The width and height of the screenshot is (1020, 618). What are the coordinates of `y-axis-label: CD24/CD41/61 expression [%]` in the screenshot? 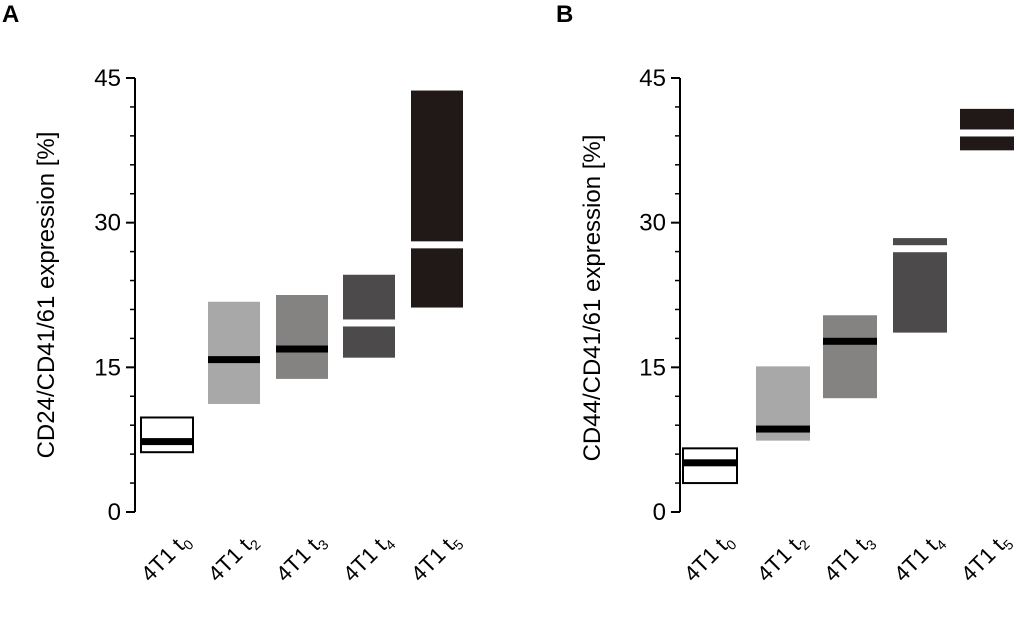 It's located at (46, 295).